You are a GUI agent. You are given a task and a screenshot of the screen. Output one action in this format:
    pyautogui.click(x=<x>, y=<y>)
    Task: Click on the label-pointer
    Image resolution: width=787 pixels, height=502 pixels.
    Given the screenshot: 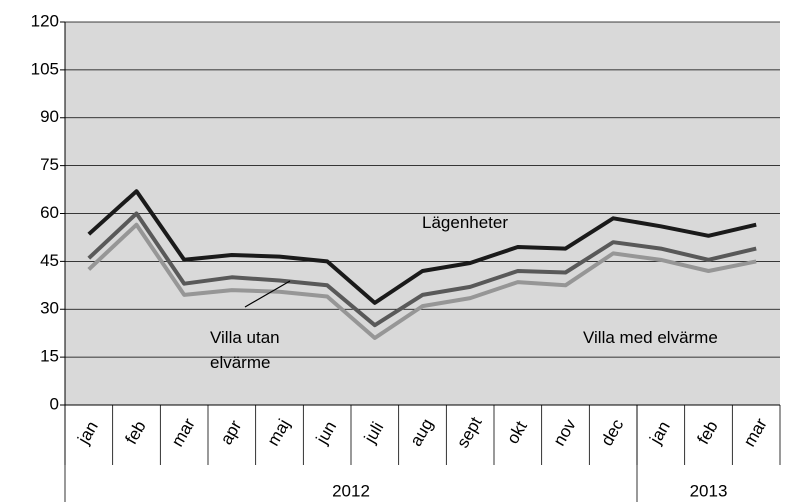 What is the action you would take?
    pyautogui.click(x=267, y=294)
    